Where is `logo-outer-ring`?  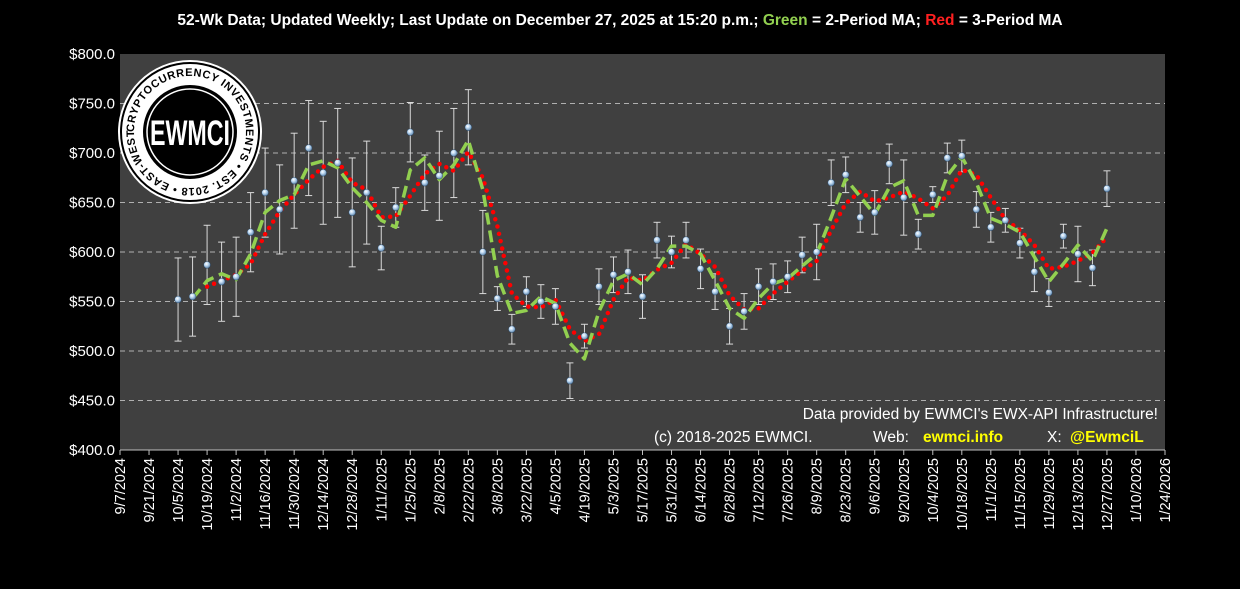 logo-outer-ring is located at coordinates (190, 132).